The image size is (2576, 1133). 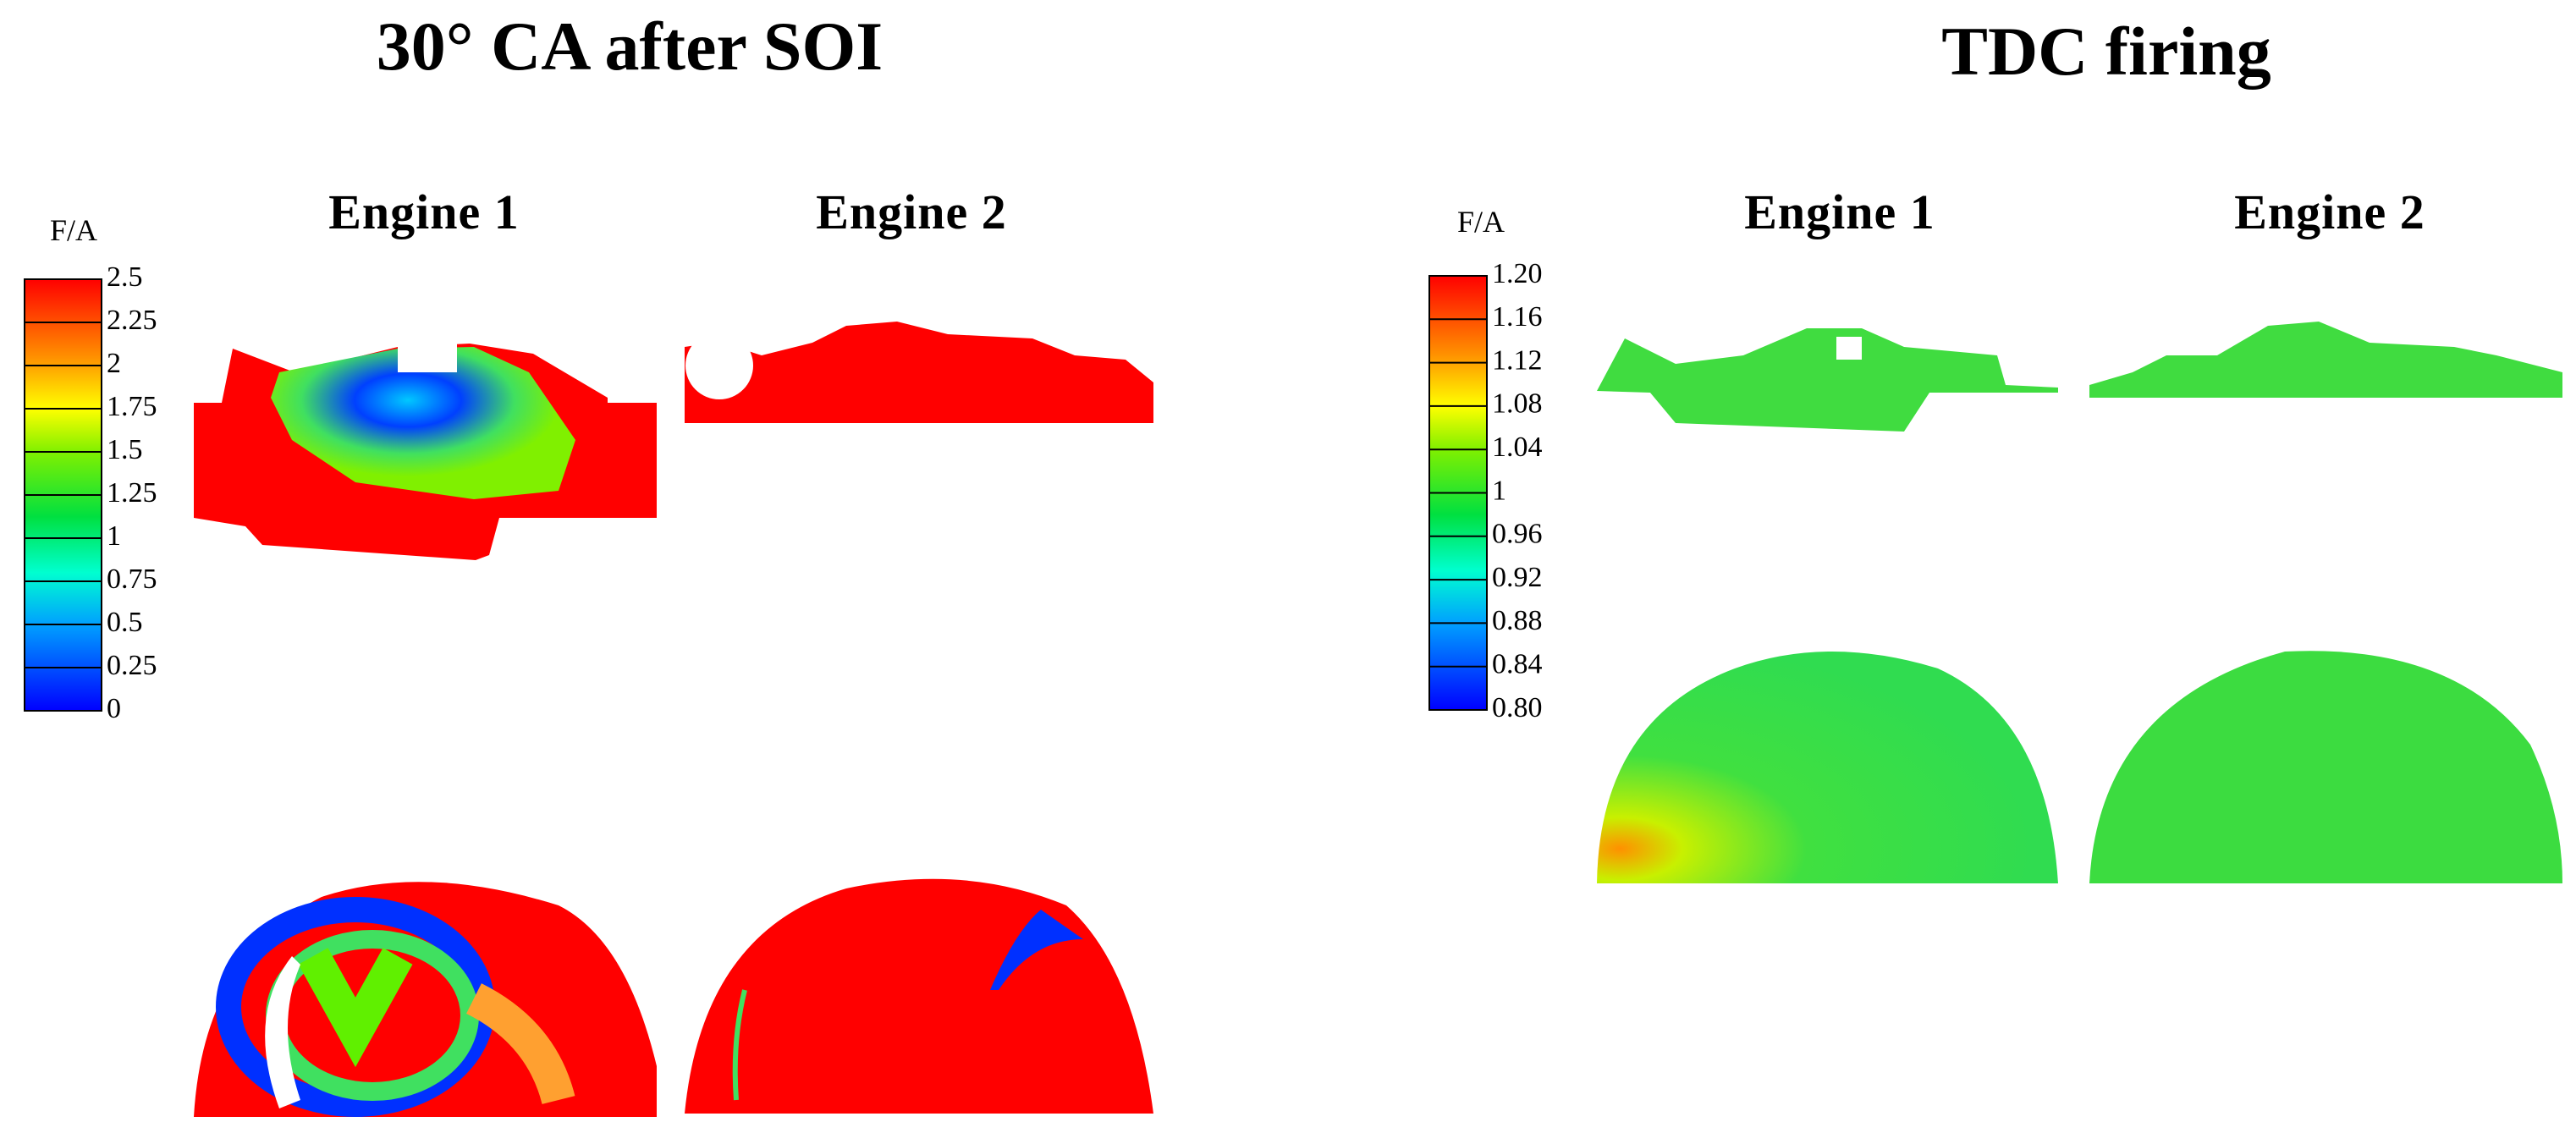 What do you see at coordinates (2325, 360) in the screenshot?
I see `contour-tdc-engine2-side` at bounding box center [2325, 360].